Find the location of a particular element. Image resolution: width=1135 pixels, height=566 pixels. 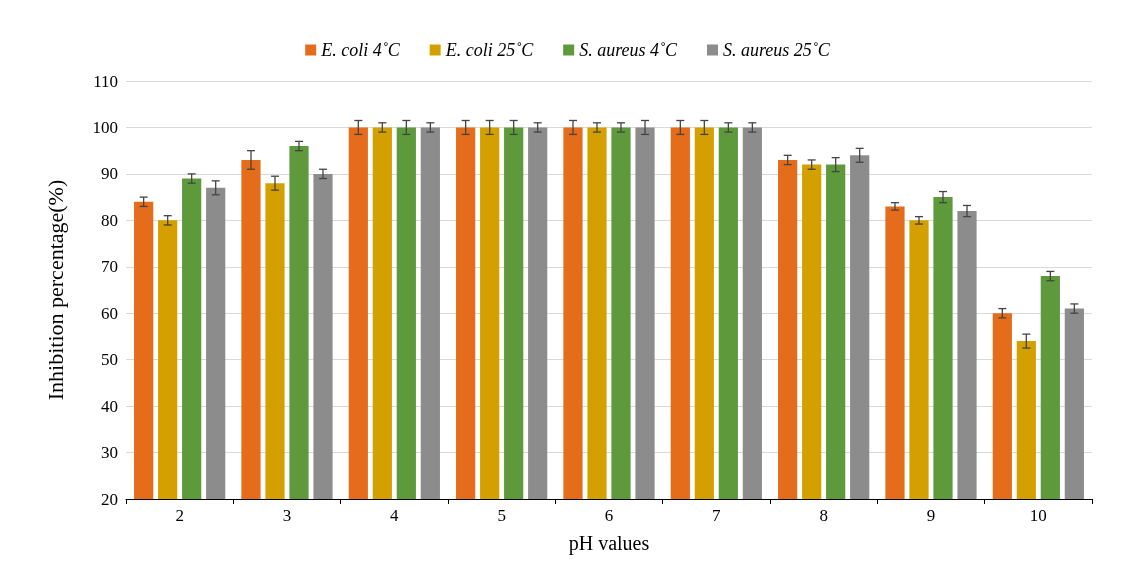

y-tick-label: 60 is located at coordinates (109, 313).